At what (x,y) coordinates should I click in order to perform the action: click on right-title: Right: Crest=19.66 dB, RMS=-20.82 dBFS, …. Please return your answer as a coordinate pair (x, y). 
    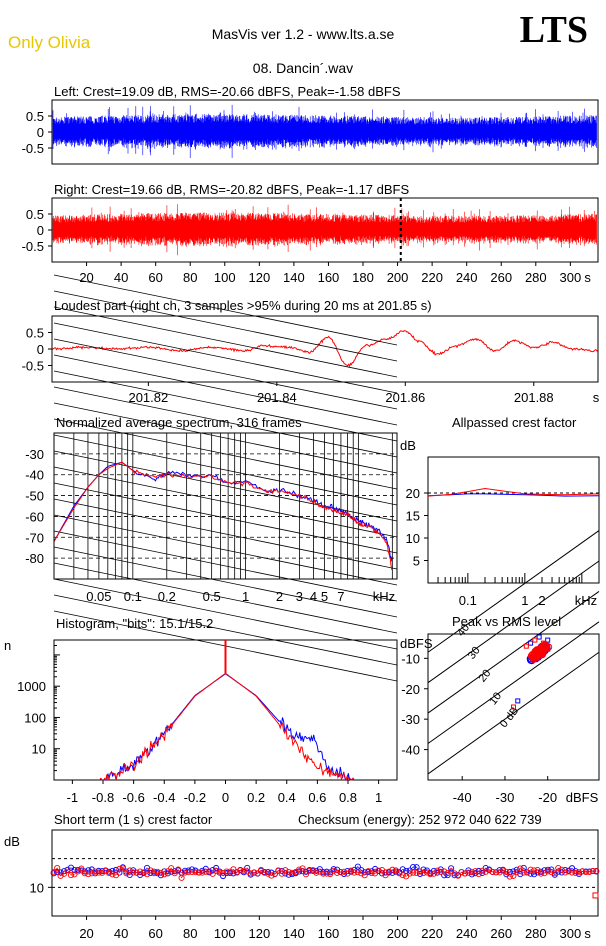
    Looking at the image, I should click on (231, 189).